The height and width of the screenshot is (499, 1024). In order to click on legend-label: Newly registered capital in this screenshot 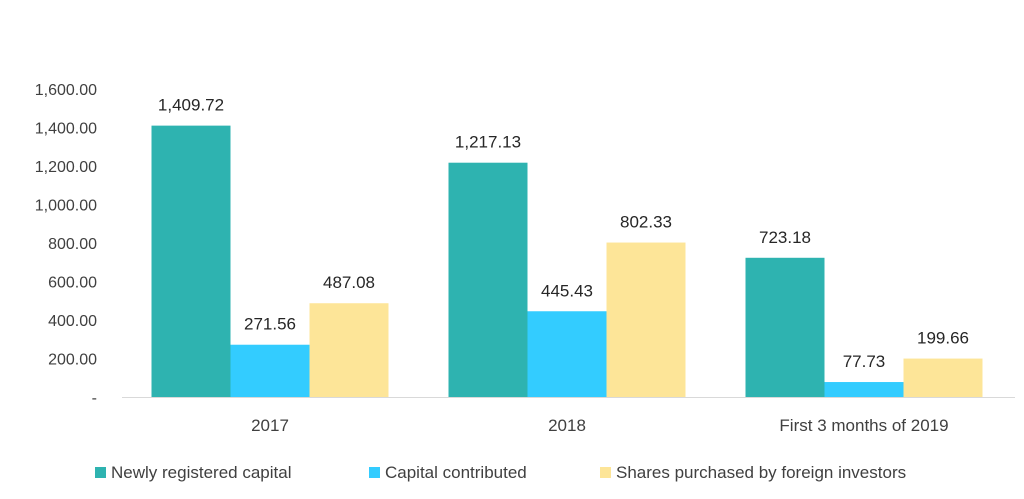, I will do `click(201, 472)`.